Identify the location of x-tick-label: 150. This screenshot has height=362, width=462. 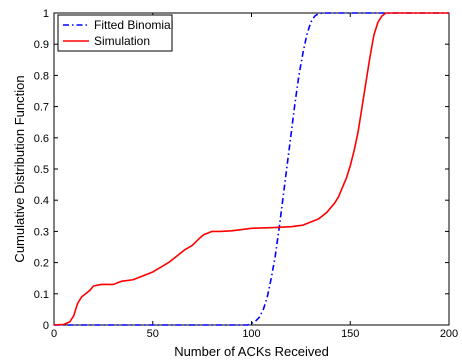
(350, 334).